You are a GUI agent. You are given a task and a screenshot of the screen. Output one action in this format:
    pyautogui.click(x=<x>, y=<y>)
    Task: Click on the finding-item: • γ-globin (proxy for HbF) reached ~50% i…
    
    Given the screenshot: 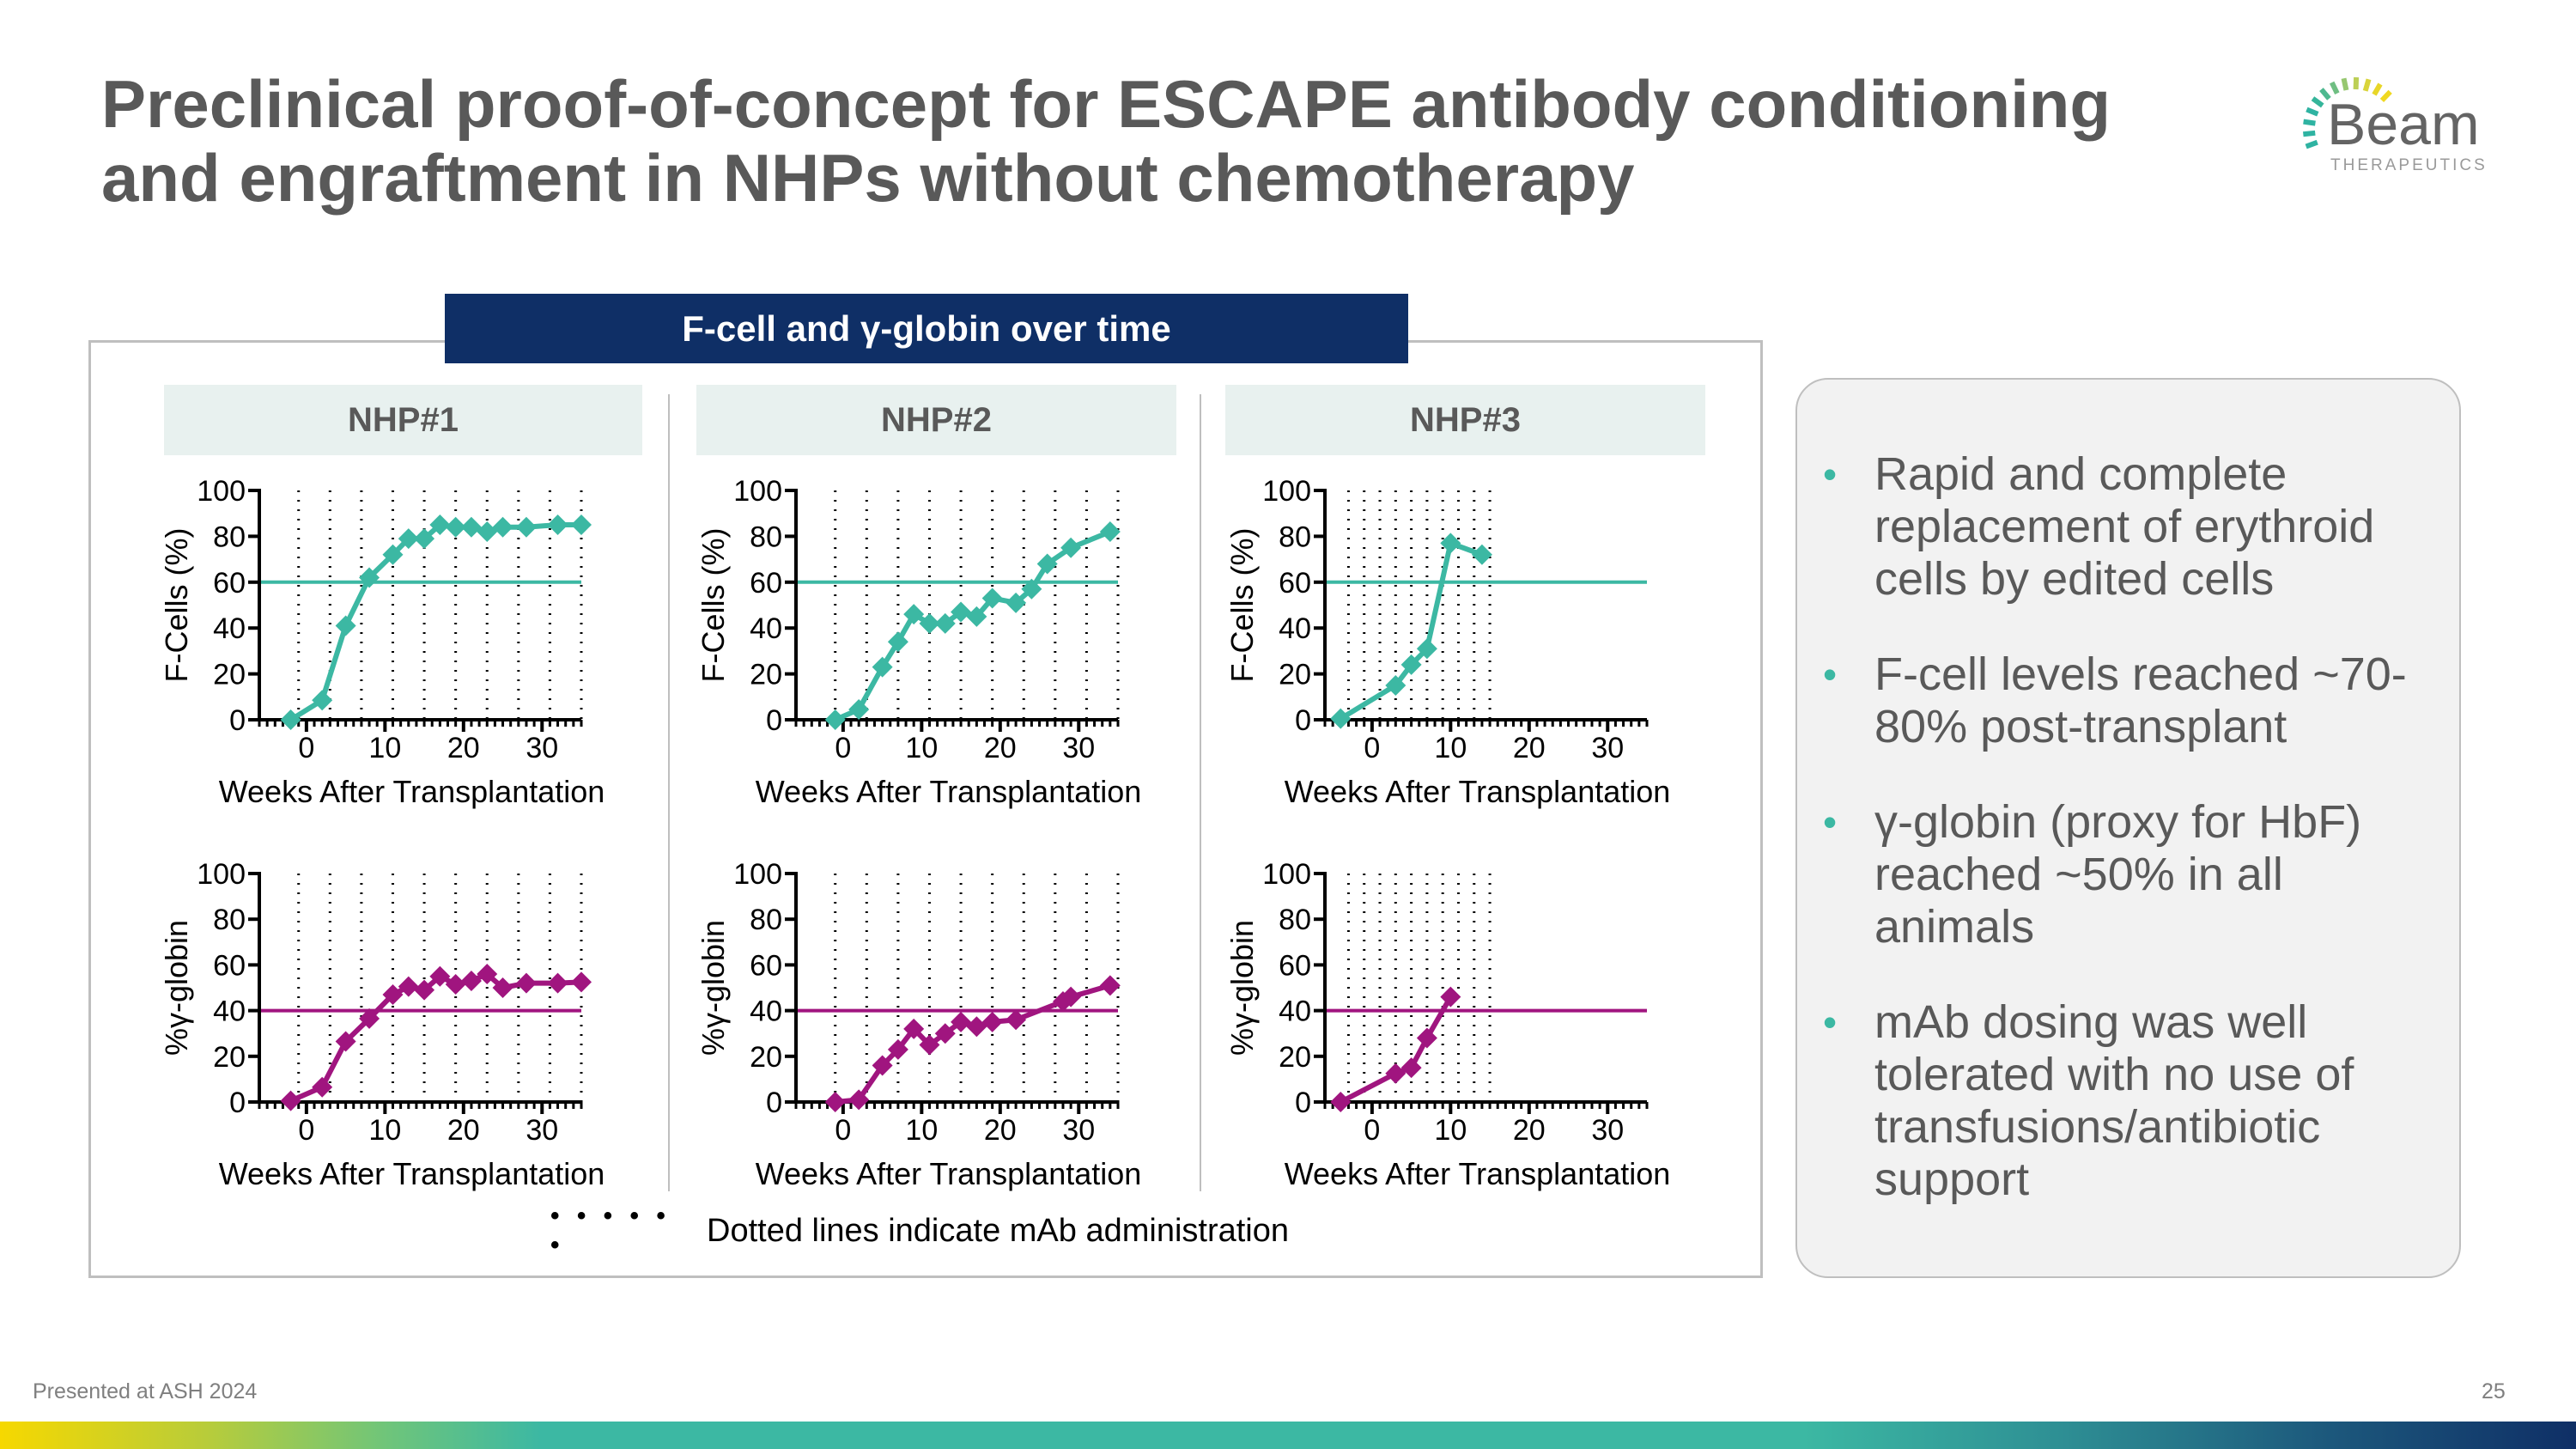 What is the action you would take?
    pyautogui.click(x=2132, y=874)
    